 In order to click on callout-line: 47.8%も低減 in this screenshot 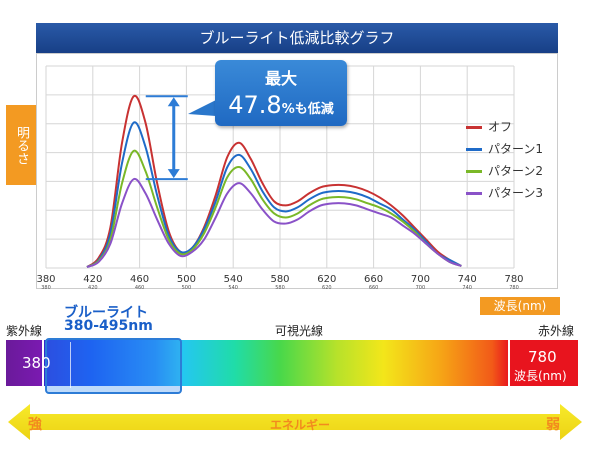, I will do `click(281, 105)`.